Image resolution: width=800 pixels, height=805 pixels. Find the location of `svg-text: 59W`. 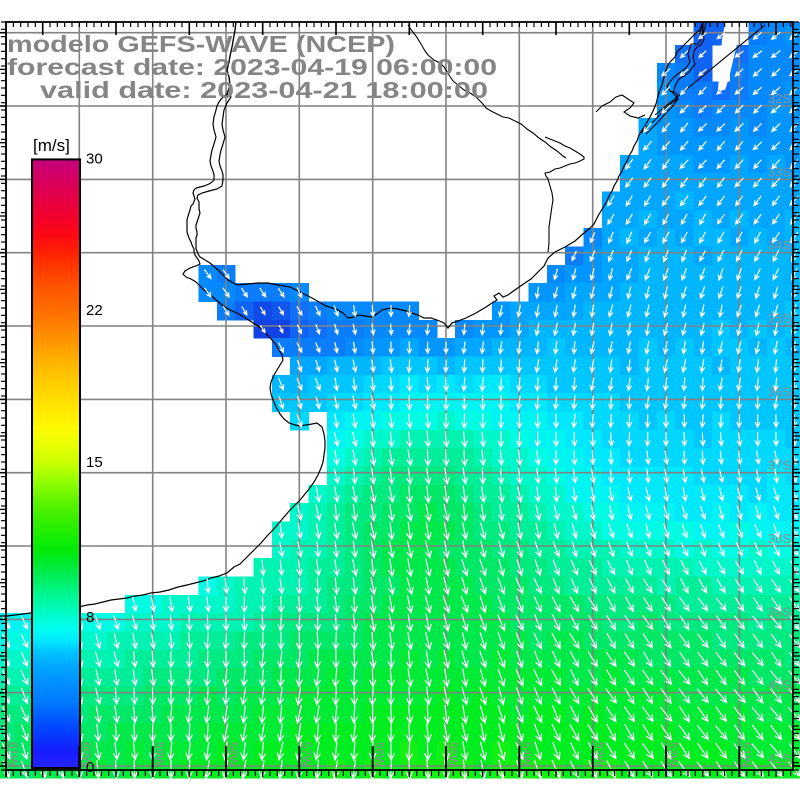

svg-text: 59W is located at coordinates (160, 754).